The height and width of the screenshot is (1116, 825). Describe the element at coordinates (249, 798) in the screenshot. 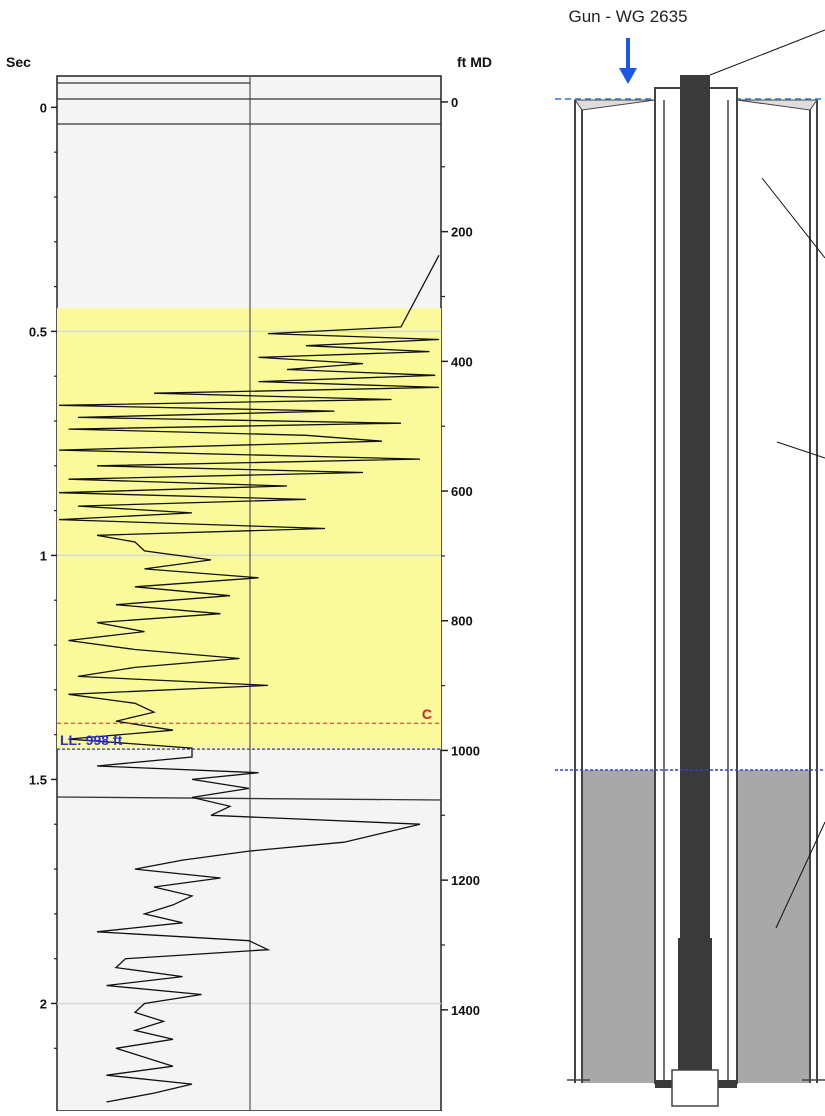

I see `bottom-boundary-line` at that location.